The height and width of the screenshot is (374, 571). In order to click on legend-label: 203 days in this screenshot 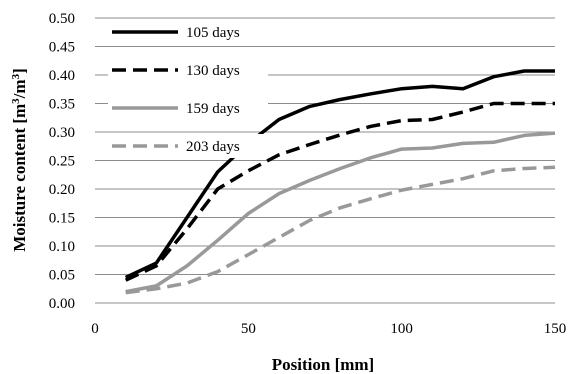, I will do `click(213, 147)`.